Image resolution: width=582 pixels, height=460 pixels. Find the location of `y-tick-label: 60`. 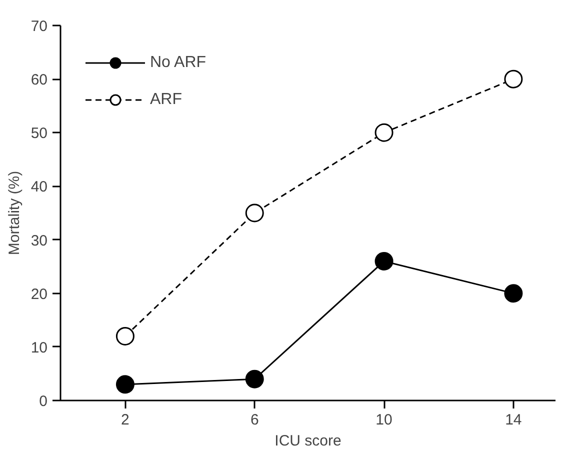

y-tick-label: 60 is located at coordinates (39, 80).